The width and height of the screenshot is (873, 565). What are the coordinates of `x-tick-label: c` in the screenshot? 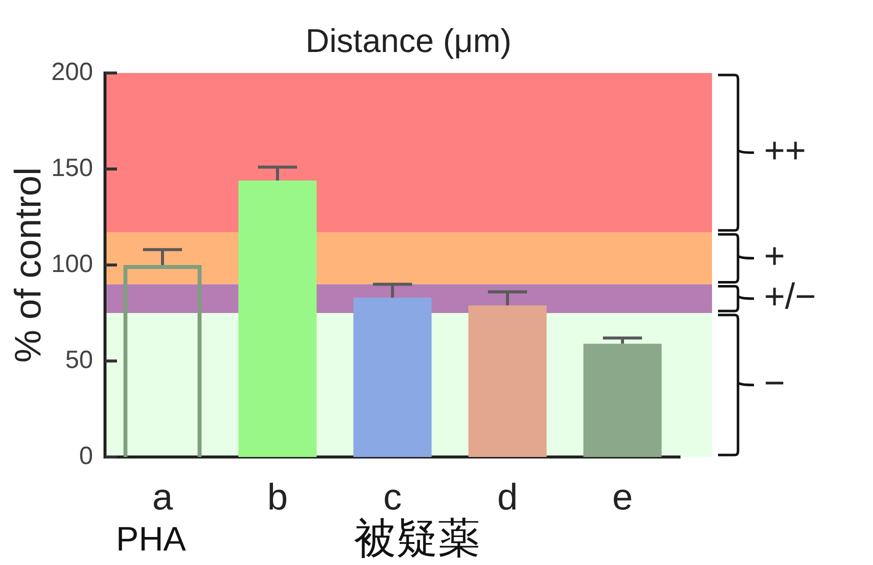 It's located at (392, 497).